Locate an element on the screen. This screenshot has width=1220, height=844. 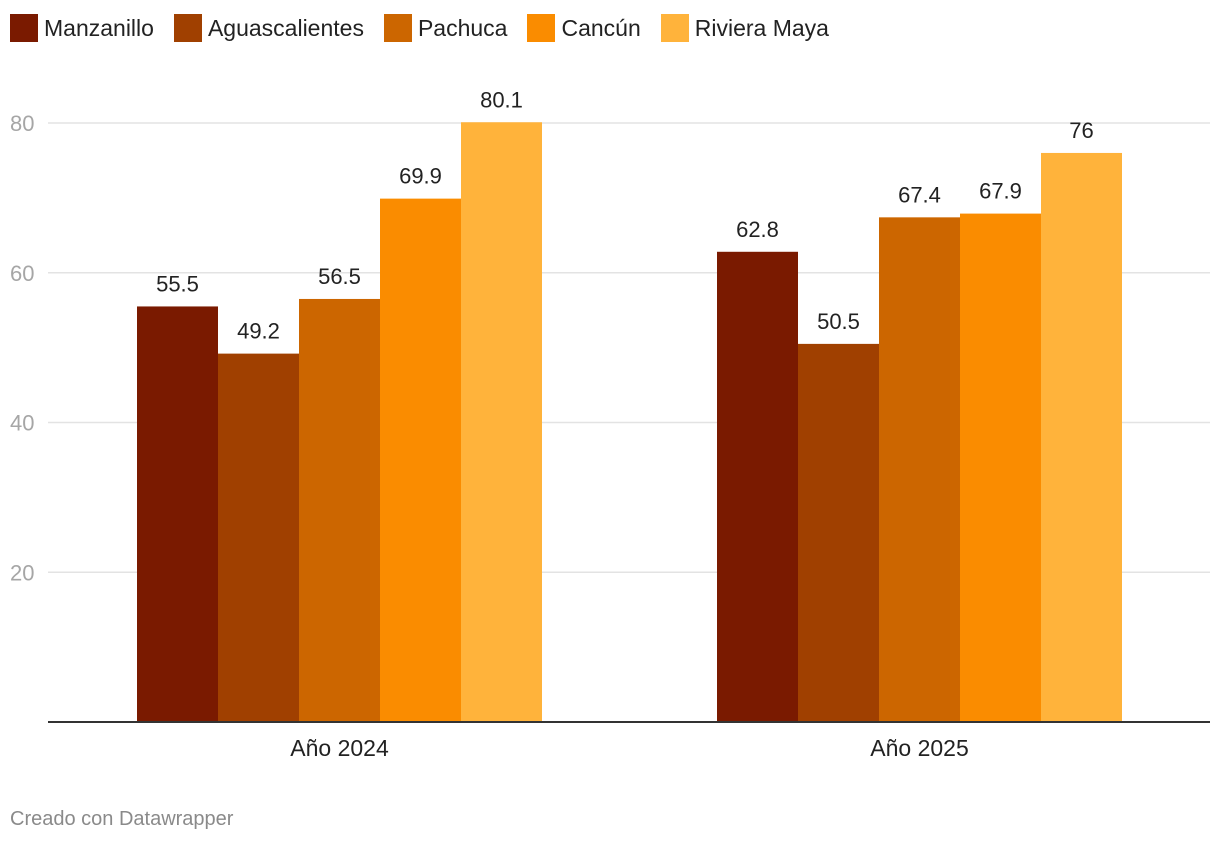
legend-item-manzanillo: Manzanillo is located at coordinates (82, 28).